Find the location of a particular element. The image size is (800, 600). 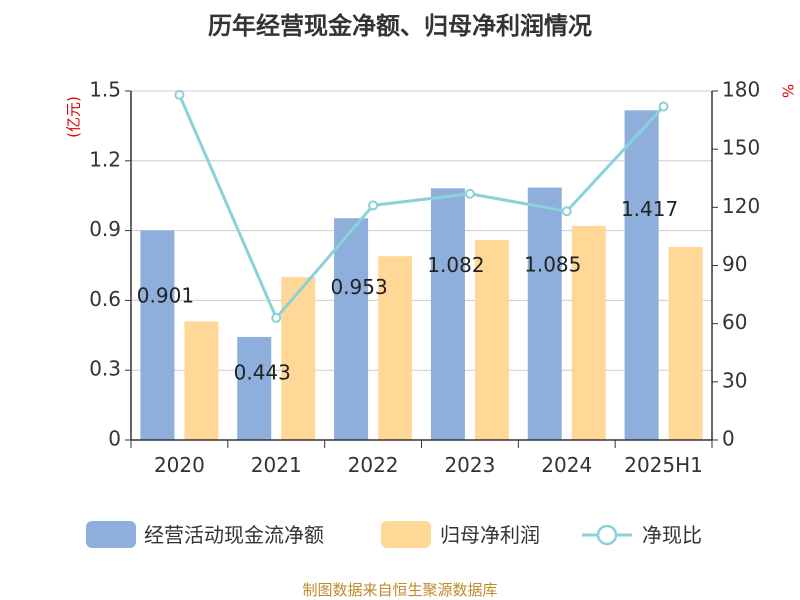

right-tick-label: 90 is located at coordinates (734, 264).